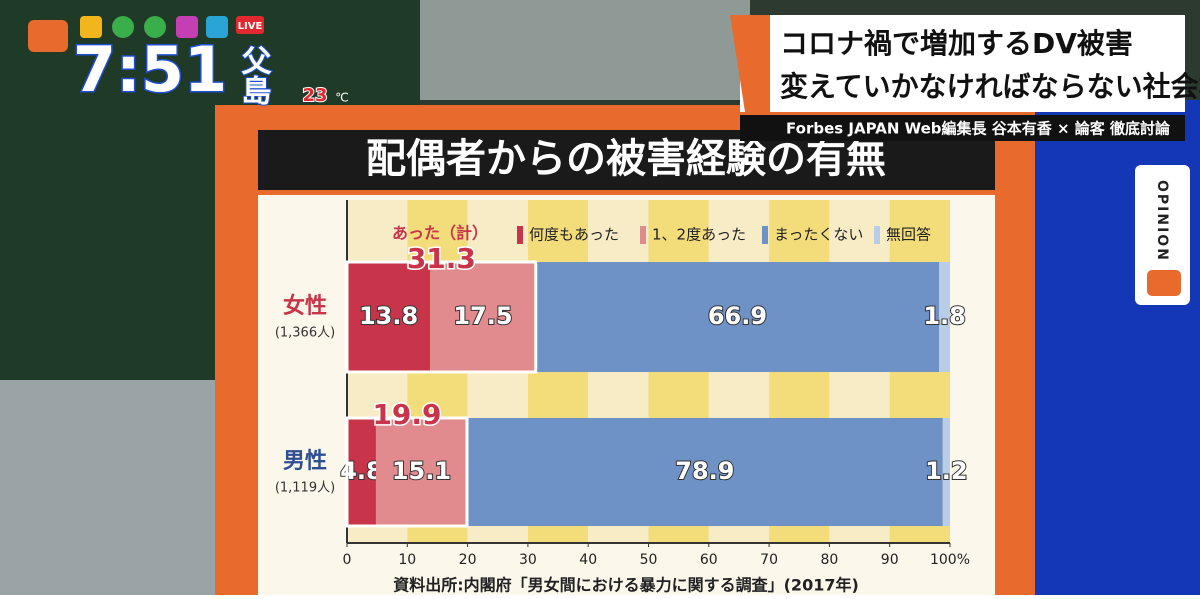 The image size is (1200, 599). Describe the element at coordinates (314, 95) in the screenshot. I see `temperature: 23` at that location.